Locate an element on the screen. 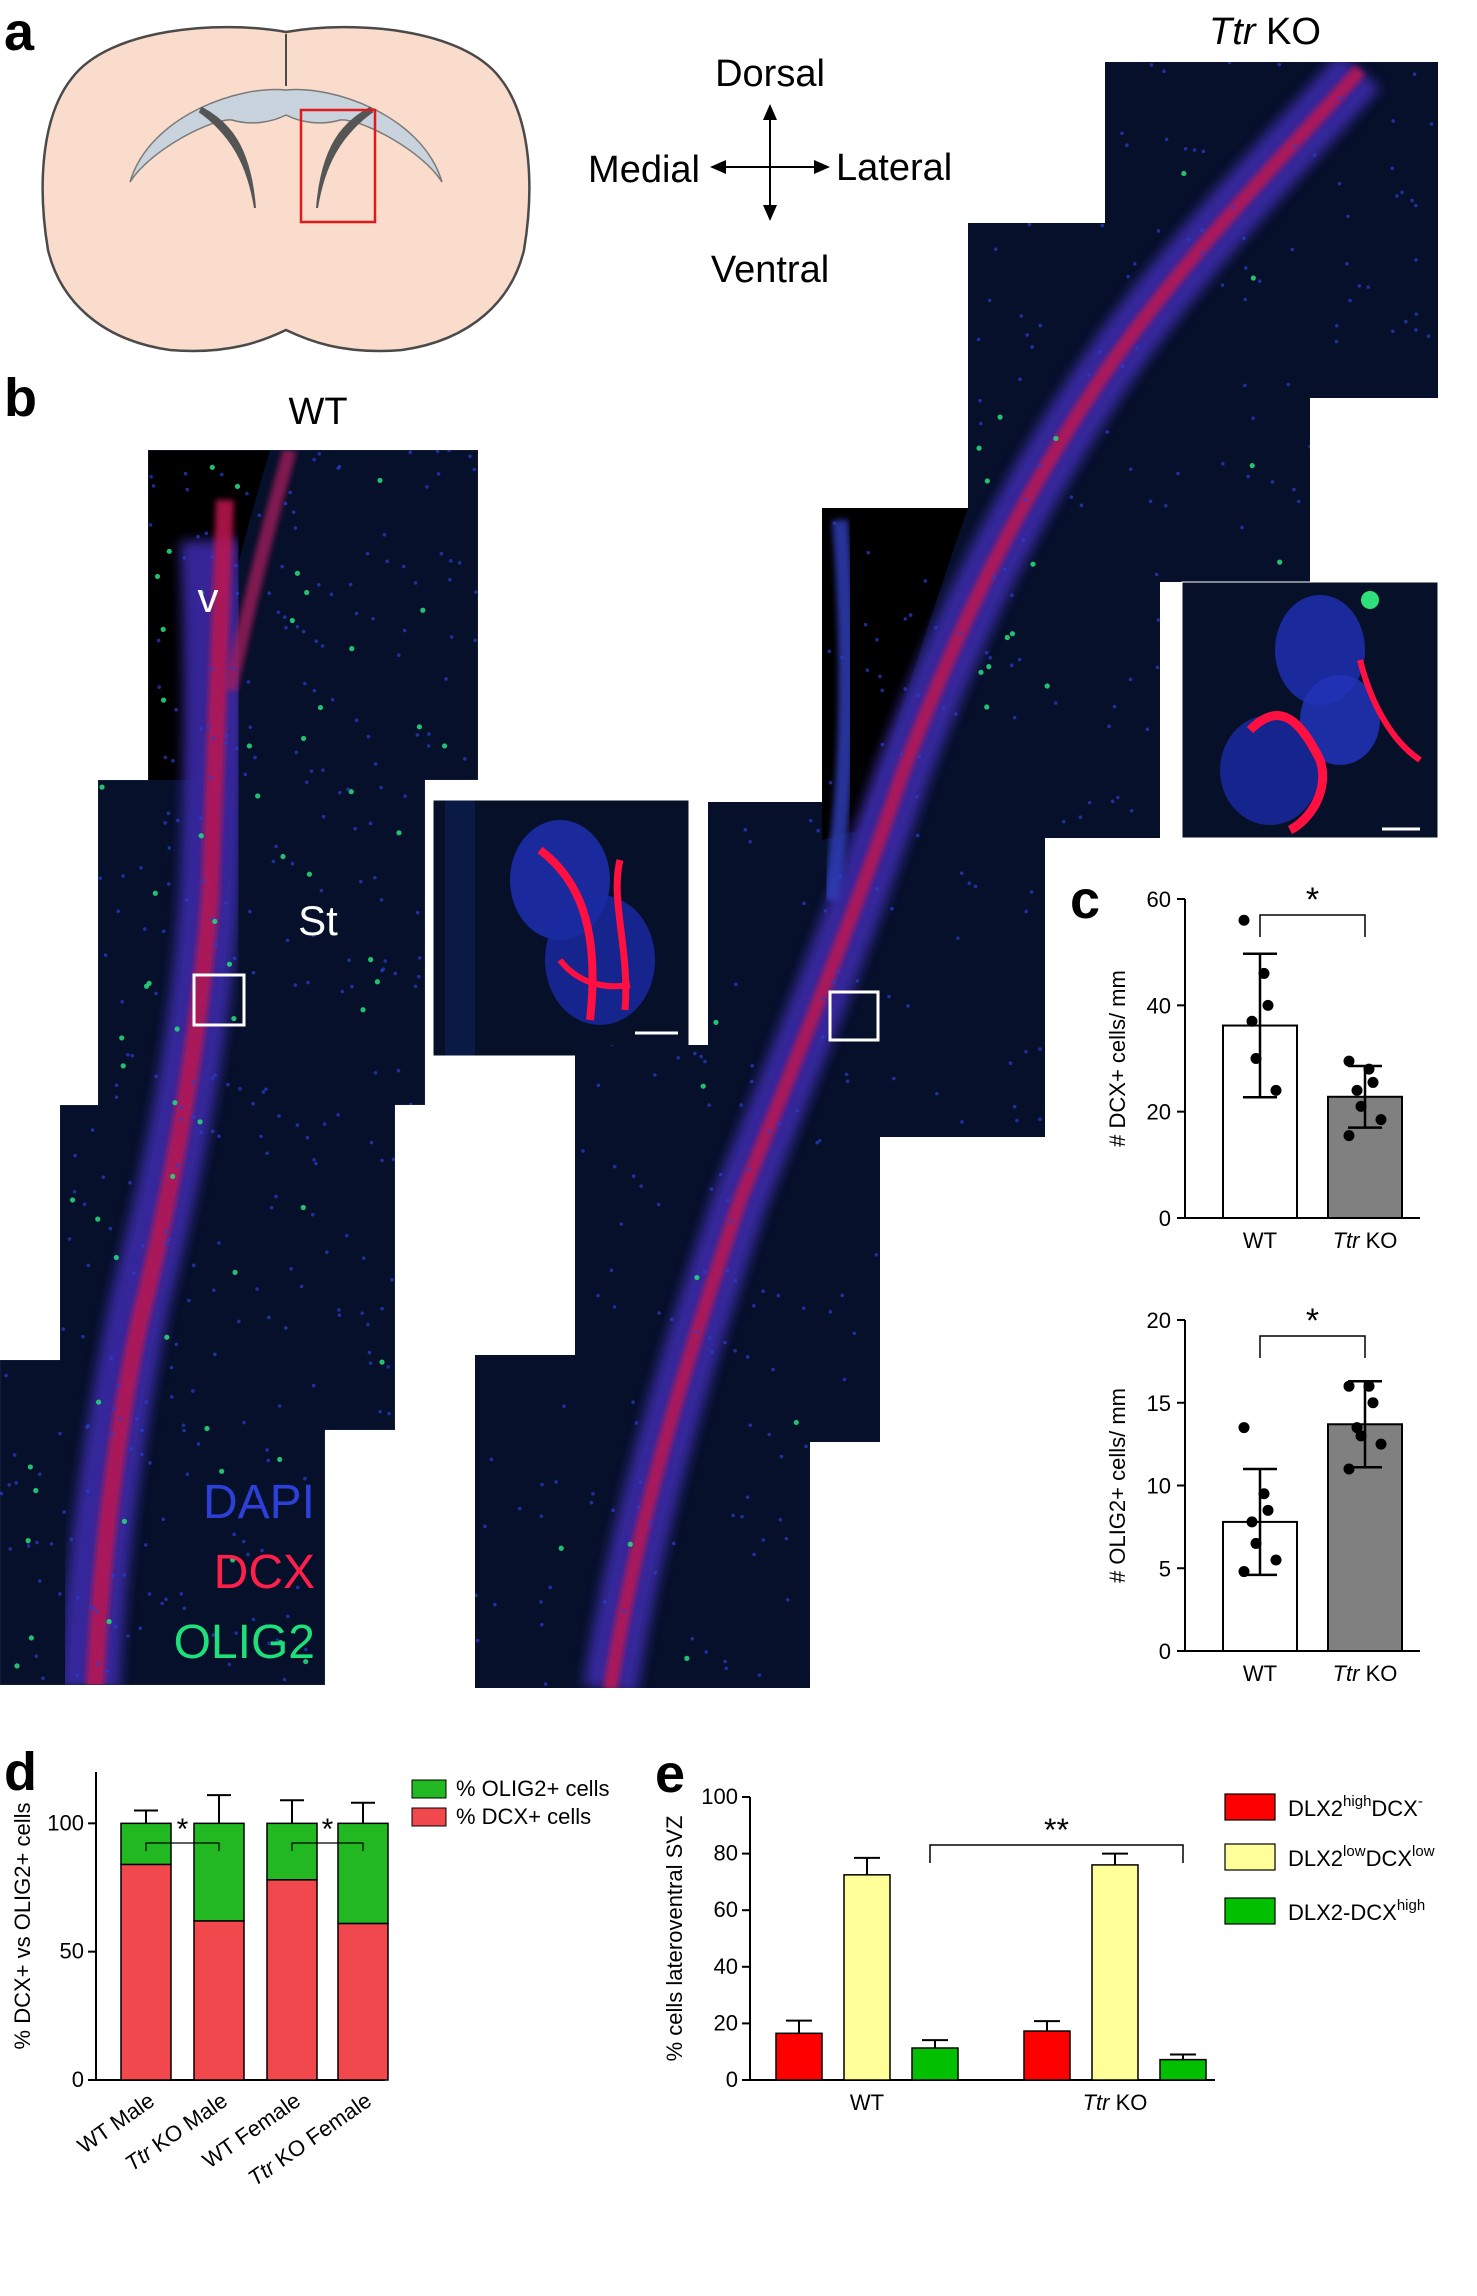  x-tick-label-1: Ttr KO is located at coordinates (1115, 2102).